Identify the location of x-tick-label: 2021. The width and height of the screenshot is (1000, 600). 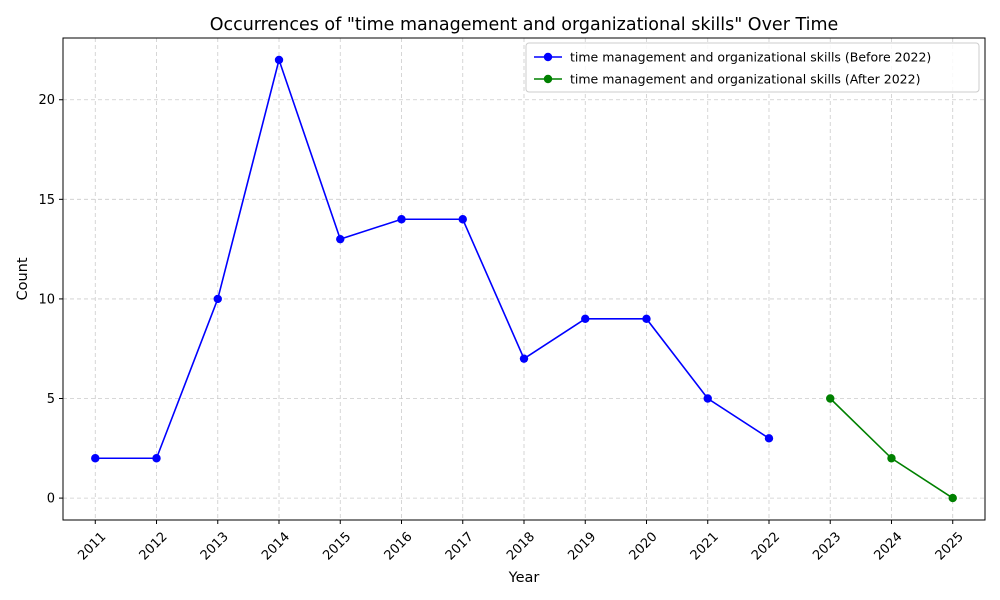
(705, 546).